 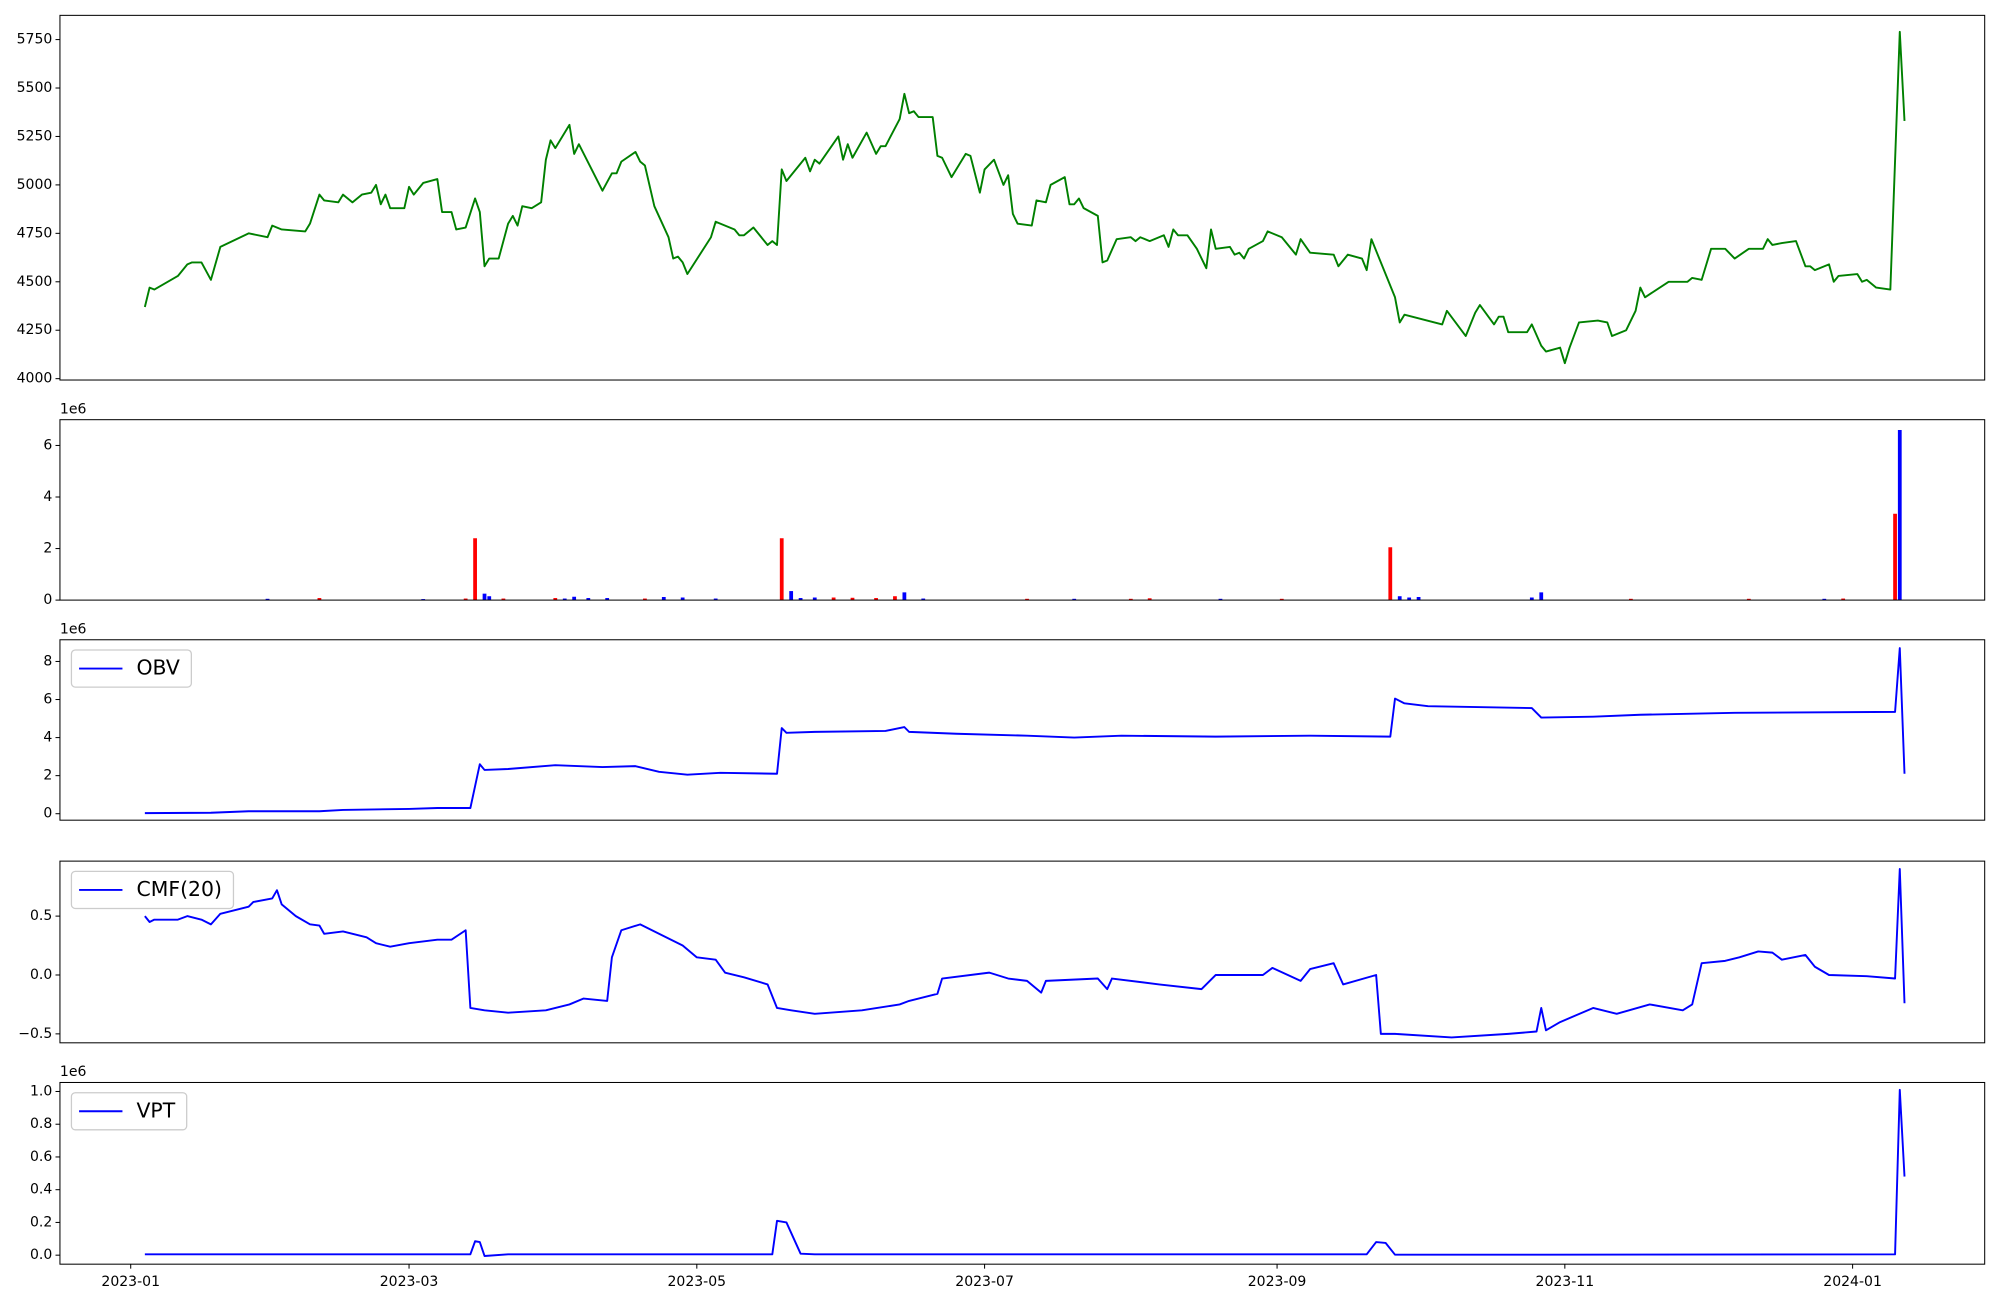 I want to click on panel: −0.5 0.0 0.5 CMF(20), so click(x=1002, y=952).